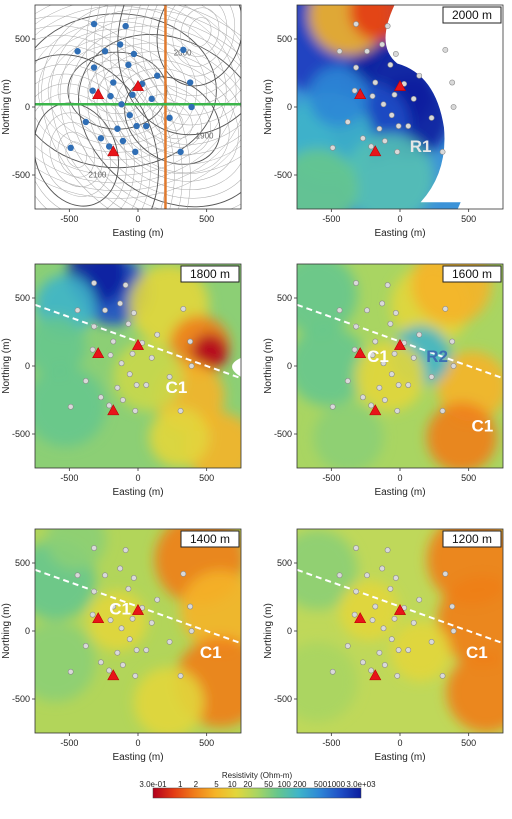 The width and height of the screenshot is (512, 819). I want to click on depth-label-text: 1400 m, so click(210, 539).